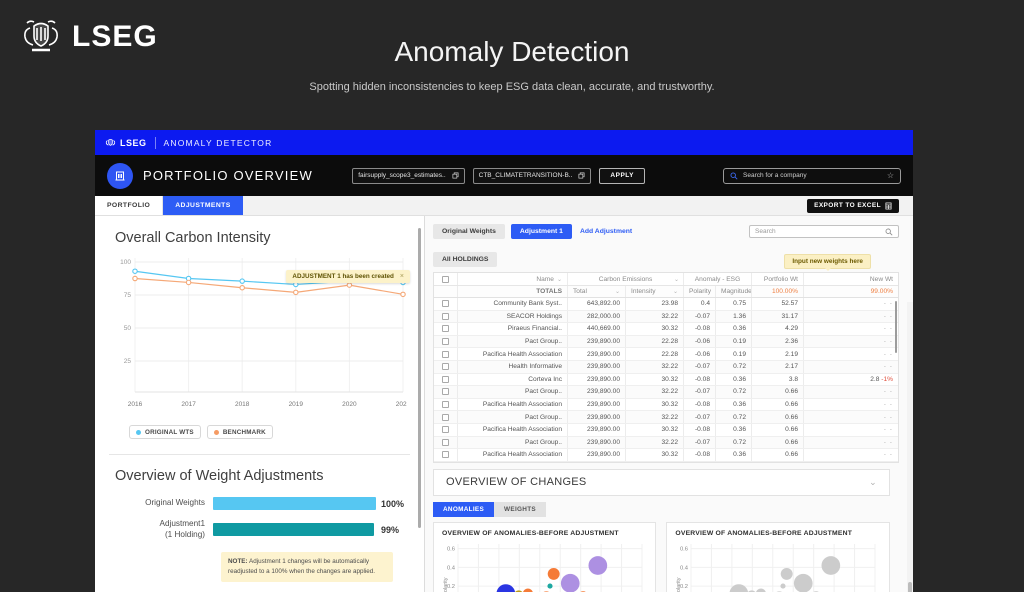 This screenshot has height=592, width=1024. Describe the element at coordinates (910, 587) in the screenshot. I see `window-scrollbar-thumb` at that location.